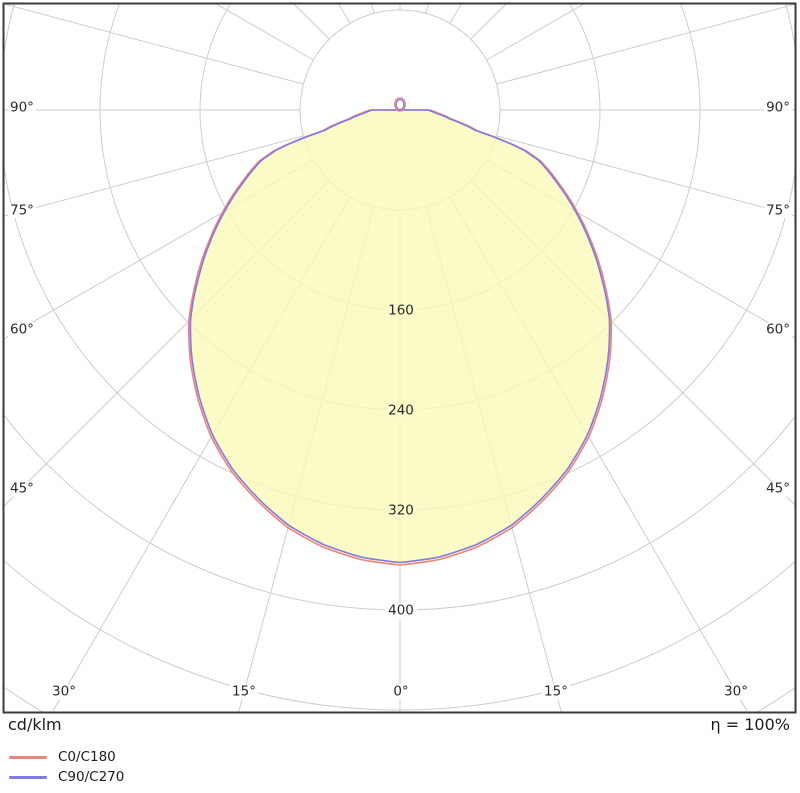 The width and height of the screenshot is (800, 793). I want to click on upward-lobe-loop-c0, so click(400, 104).